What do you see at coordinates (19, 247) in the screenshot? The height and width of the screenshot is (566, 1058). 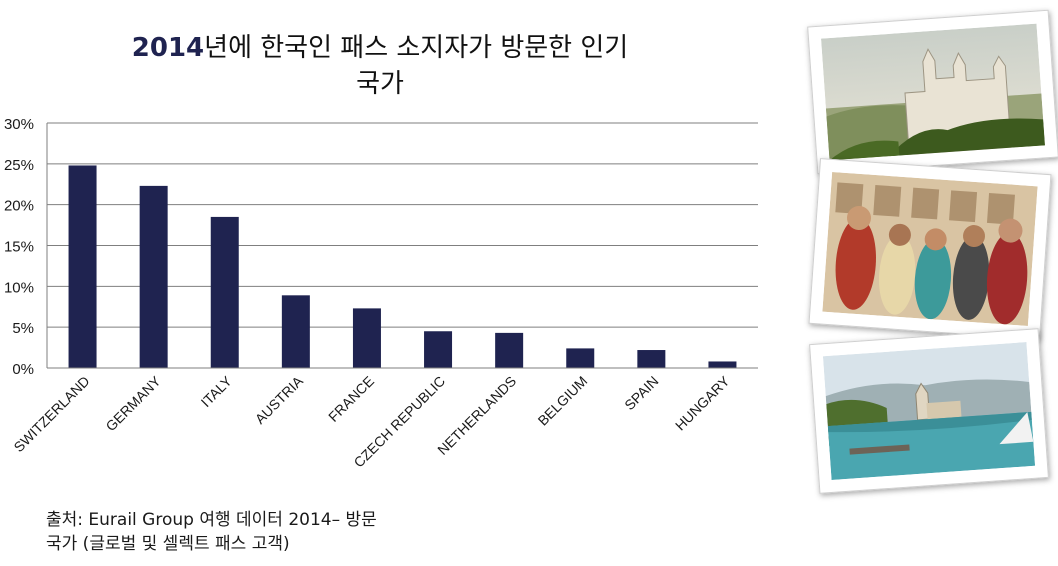 I see `y-tick-label: 15%` at bounding box center [19, 247].